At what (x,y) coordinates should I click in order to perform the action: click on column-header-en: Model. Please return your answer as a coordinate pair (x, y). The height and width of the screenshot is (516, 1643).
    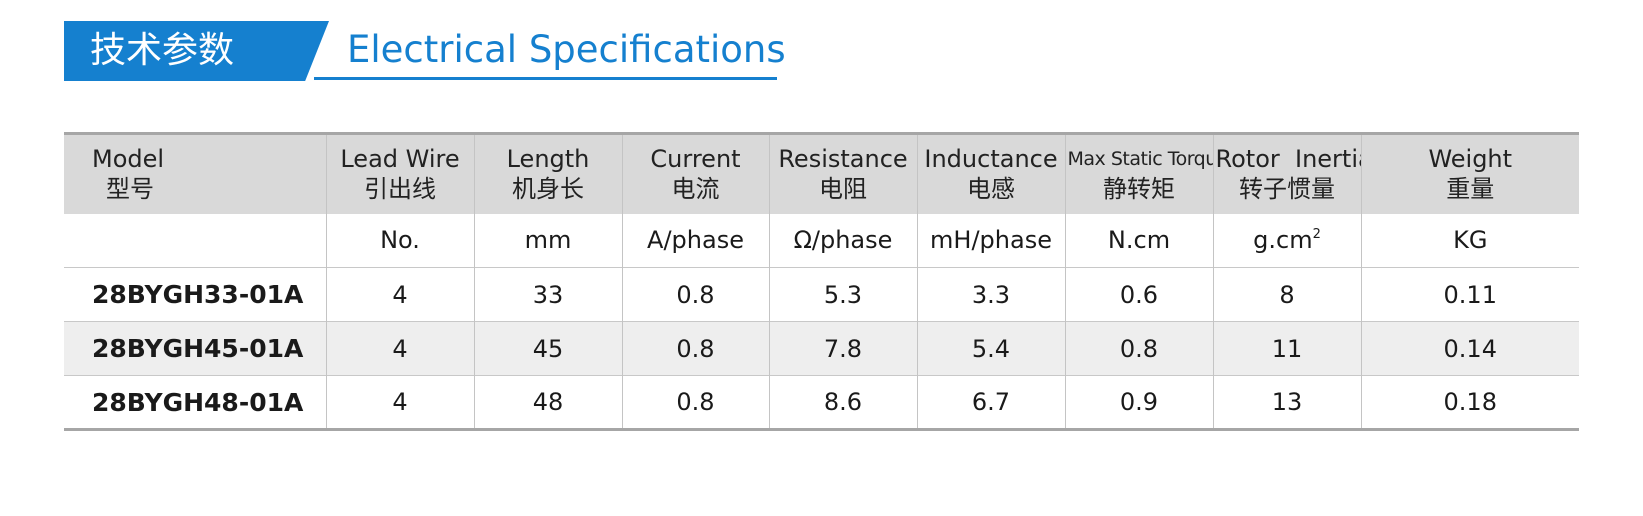
    Looking at the image, I should click on (128, 159).